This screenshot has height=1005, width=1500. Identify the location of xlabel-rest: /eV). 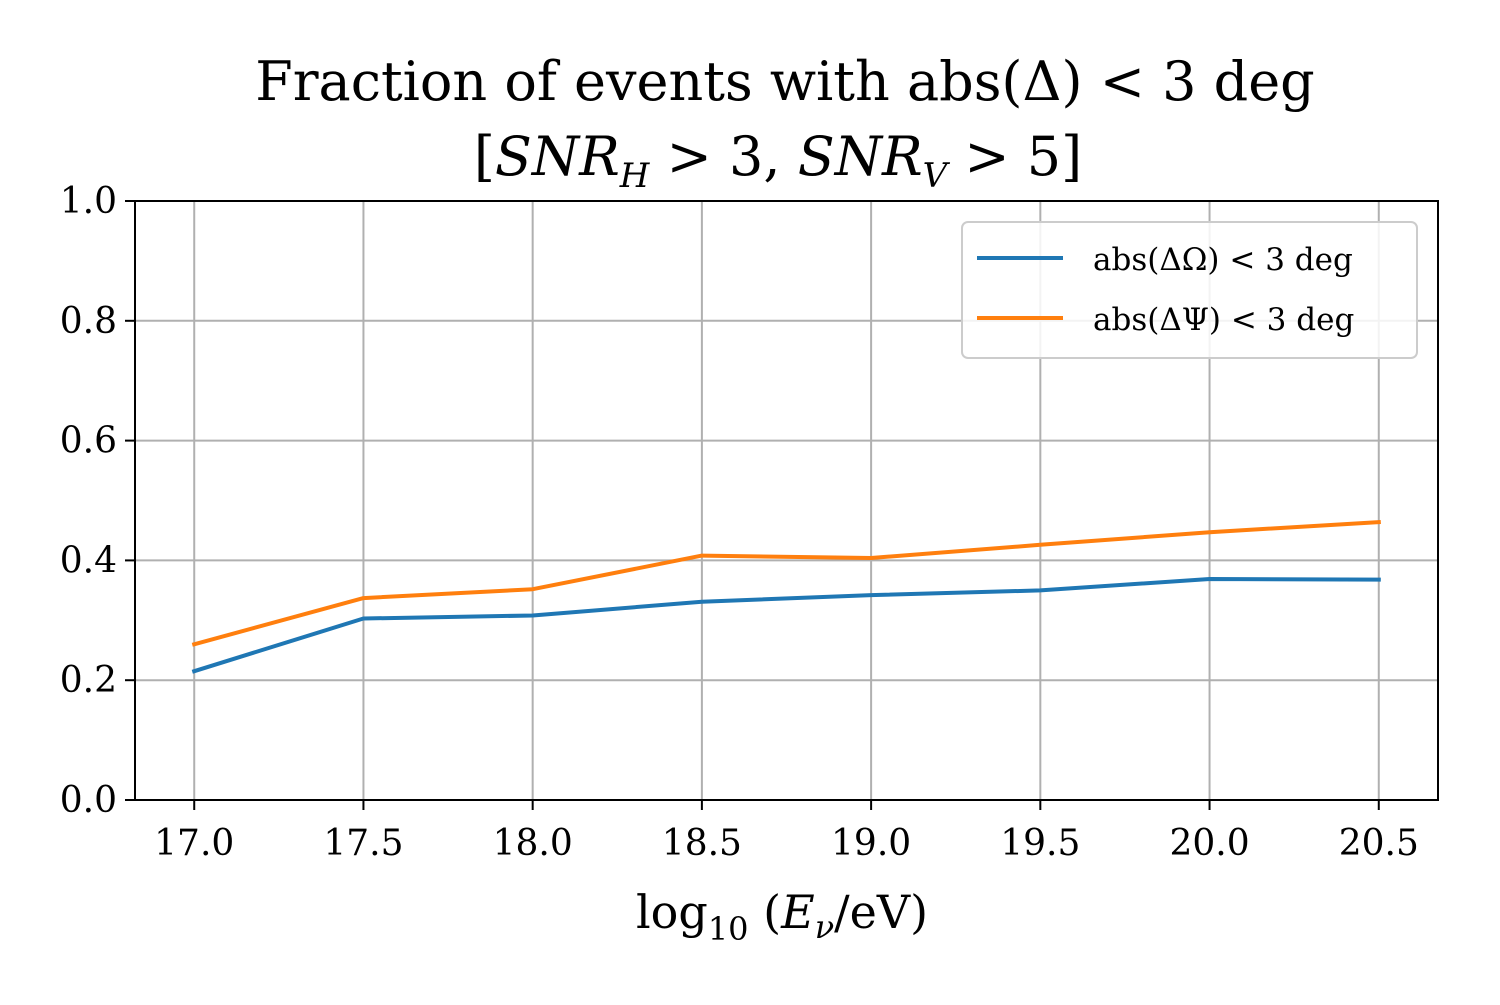
(881, 912).